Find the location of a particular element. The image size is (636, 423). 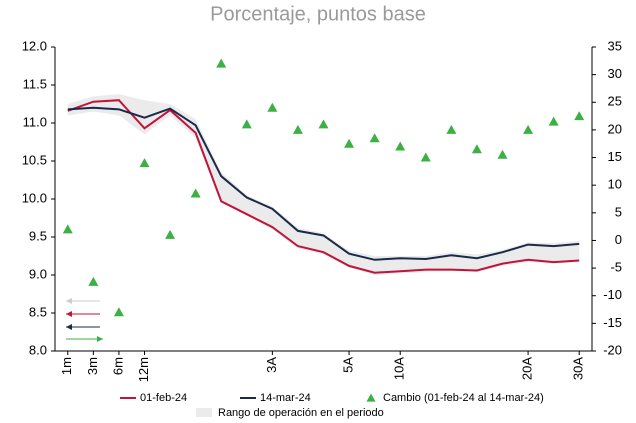

y-tick-label: 10.0 is located at coordinates (34, 197).